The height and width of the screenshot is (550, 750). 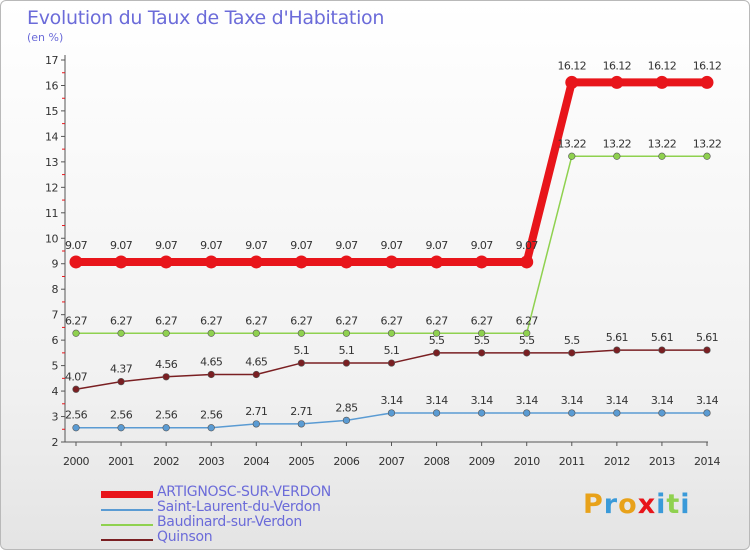 What do you see at coordinates (628, 504) in the screenshot?
I see `logo-letter: o` at bounding box center [628, 504].